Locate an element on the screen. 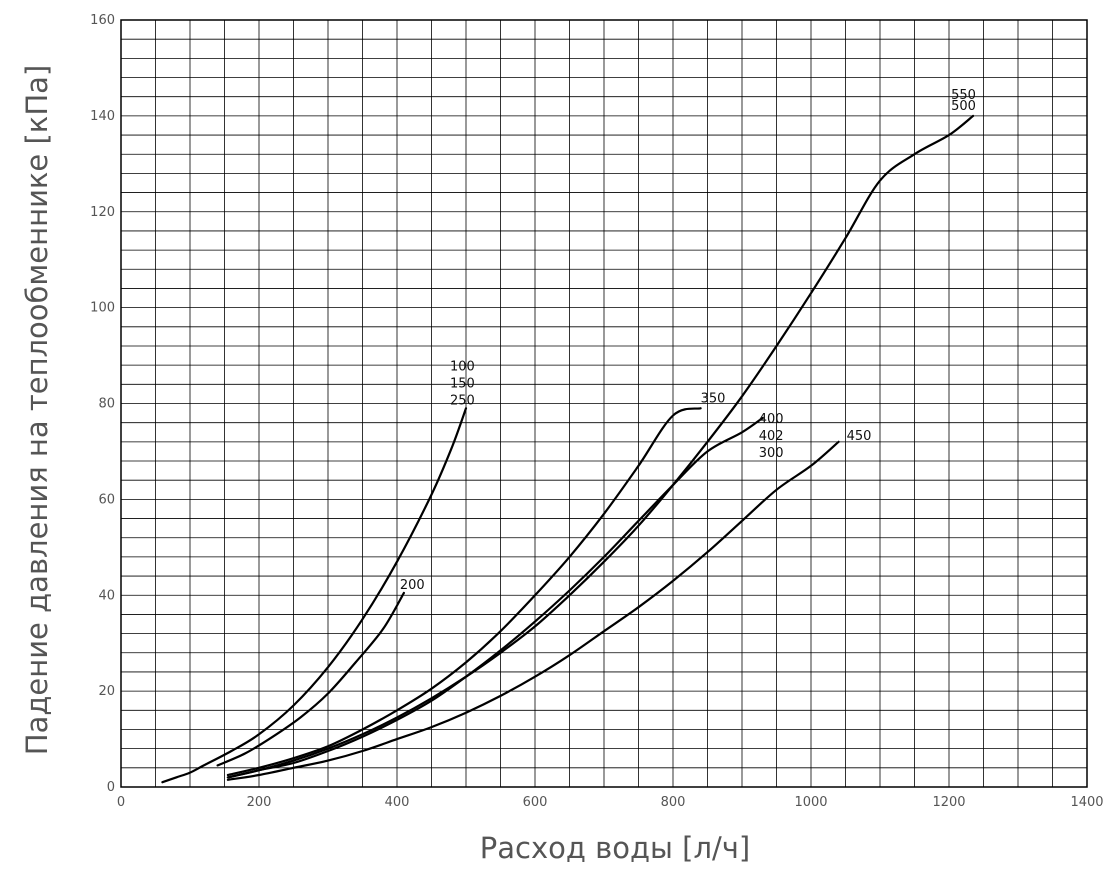 The image size is (1110, 879). y-tick-label: 120 is located at coordinates (102, 212).